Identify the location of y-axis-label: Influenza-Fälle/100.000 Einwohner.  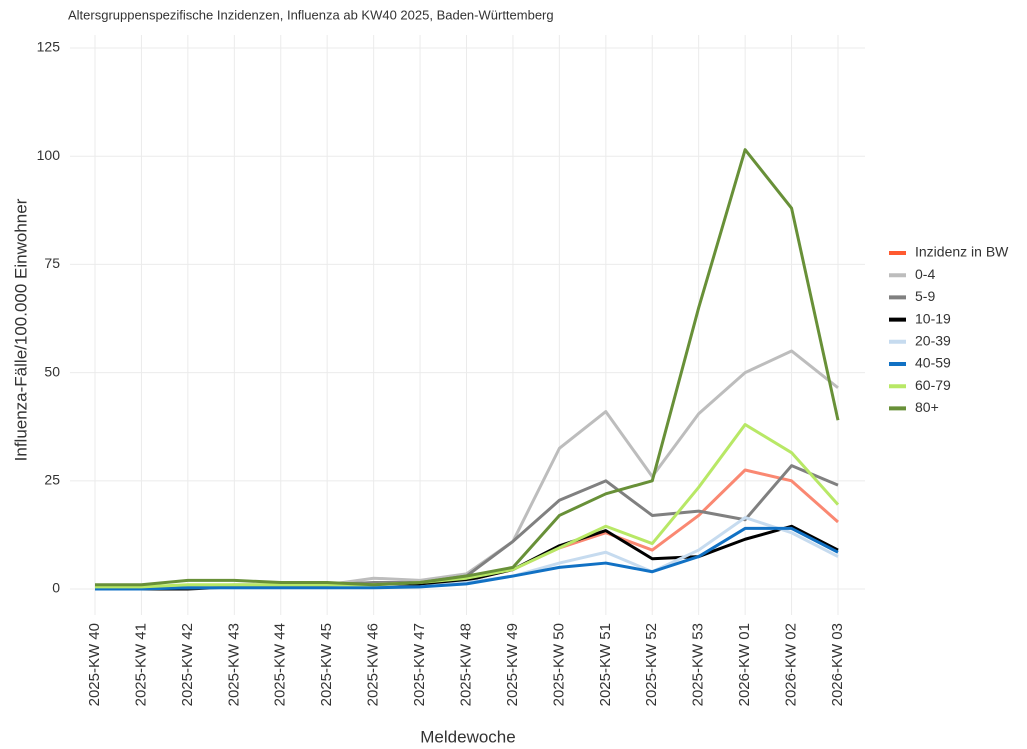
(20, 329).